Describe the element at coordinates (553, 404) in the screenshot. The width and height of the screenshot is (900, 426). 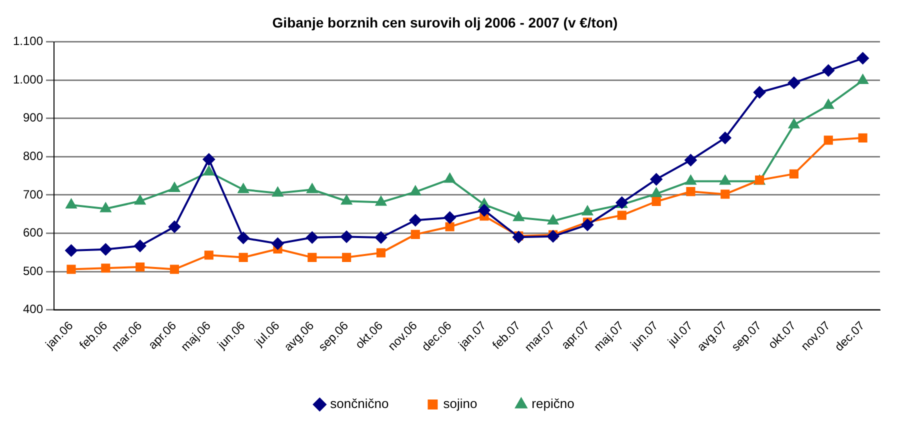
I see `legend-label: repično` at that location.